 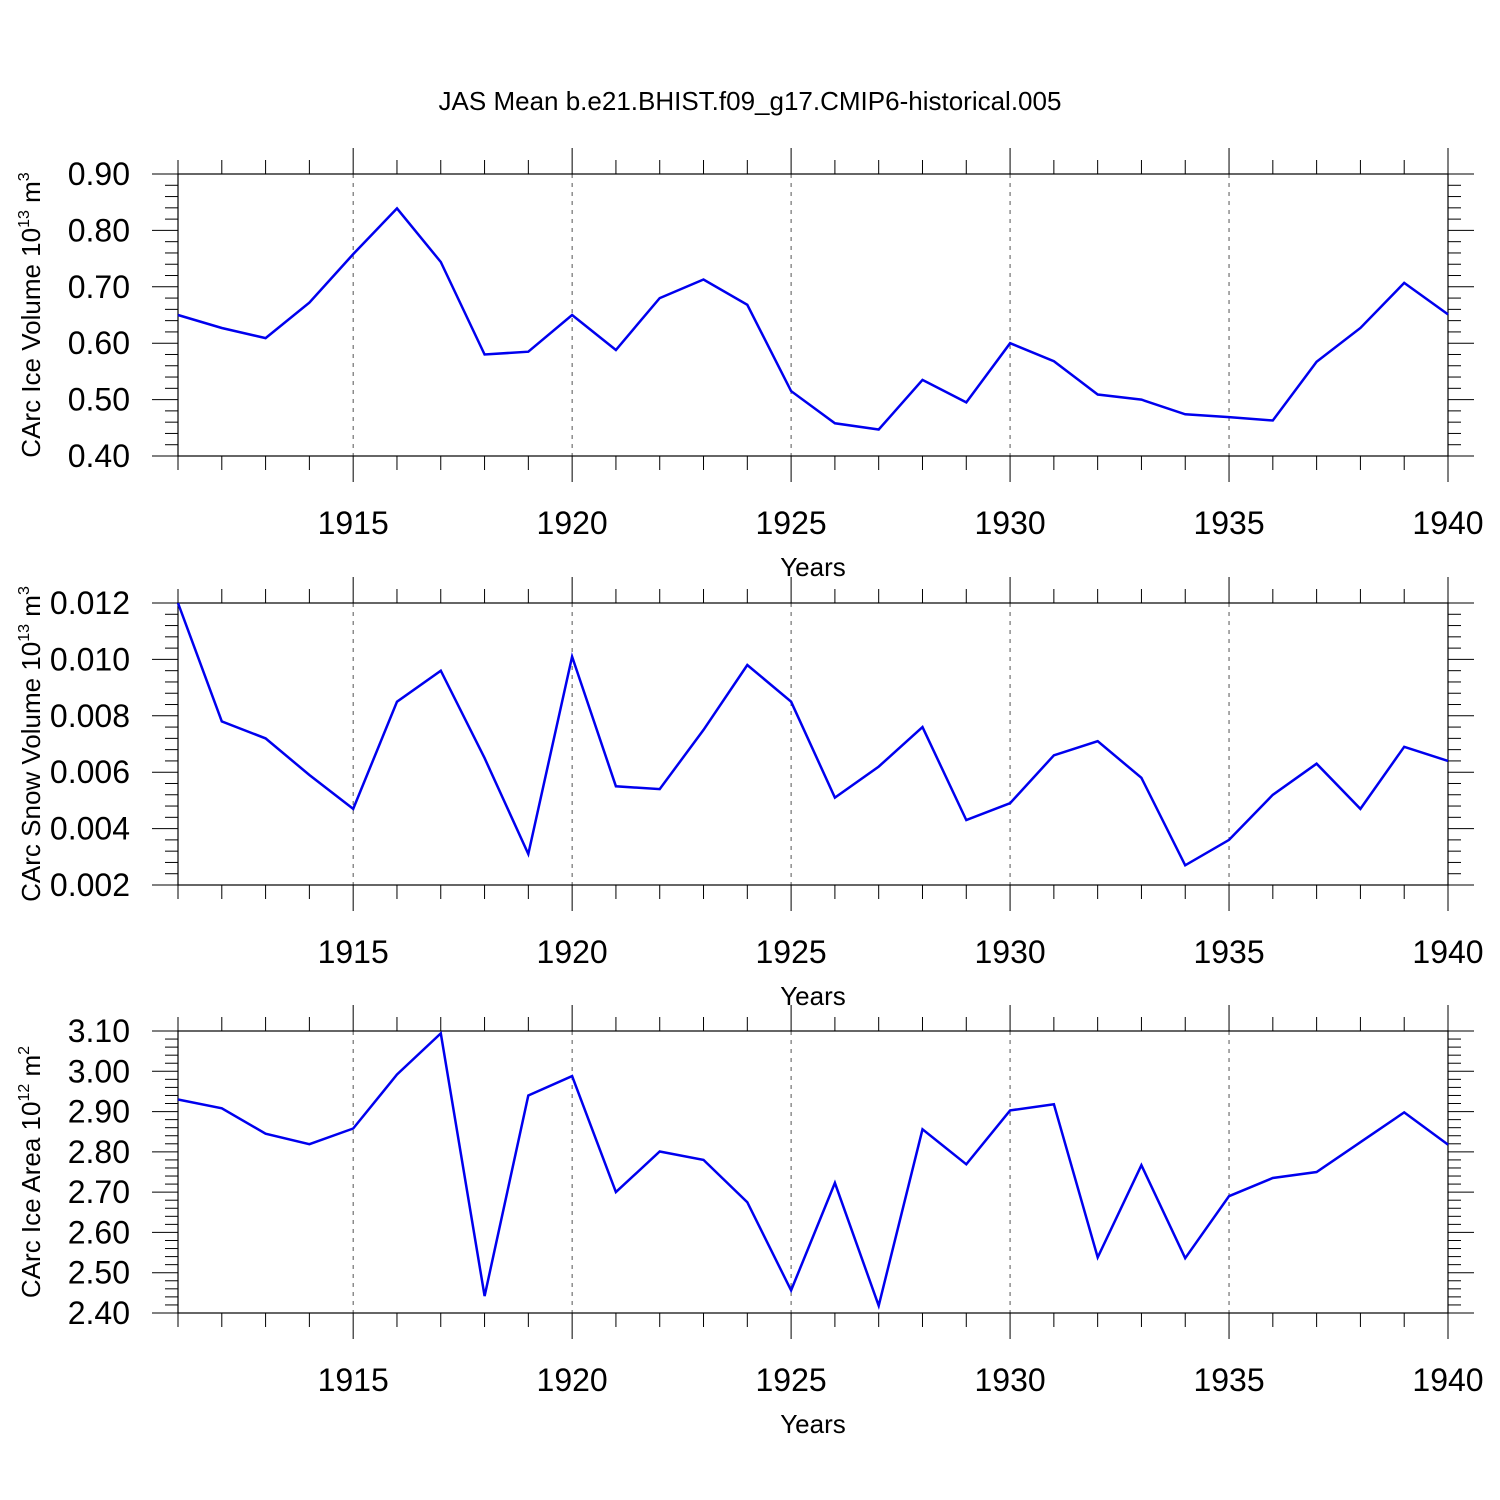 I want to click on y-axis-label-text: CArc Snow Volume 10, so click(x=31, y=772).